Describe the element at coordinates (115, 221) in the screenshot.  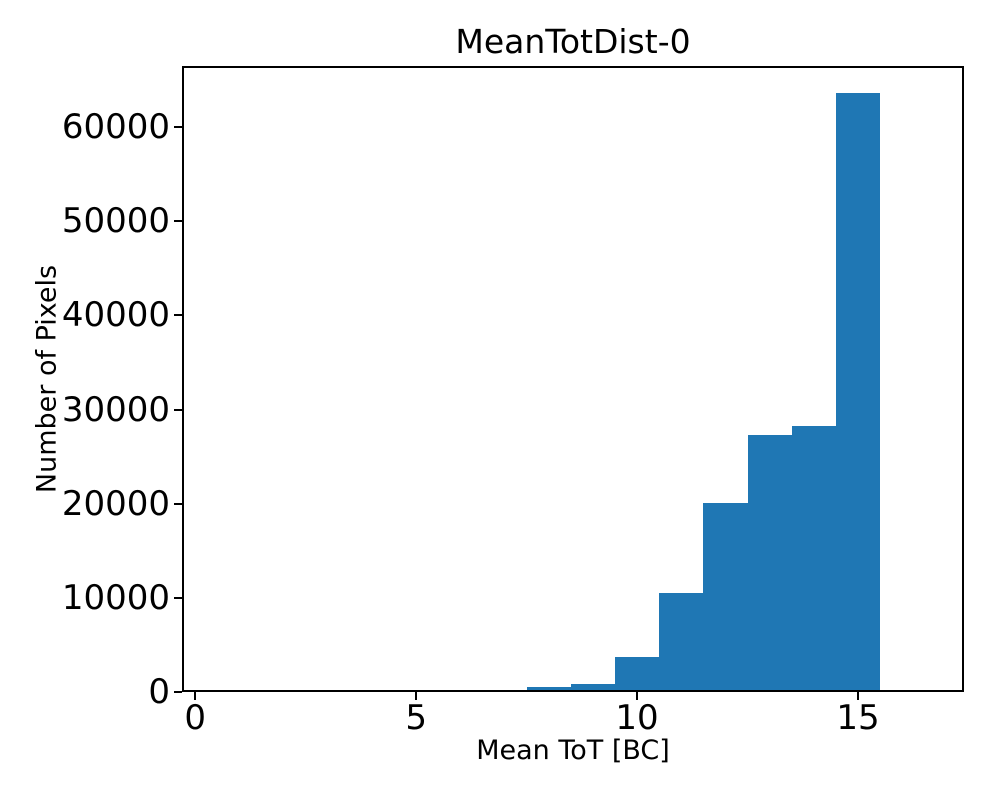
I see `y-tick-label: 50000` at that location.